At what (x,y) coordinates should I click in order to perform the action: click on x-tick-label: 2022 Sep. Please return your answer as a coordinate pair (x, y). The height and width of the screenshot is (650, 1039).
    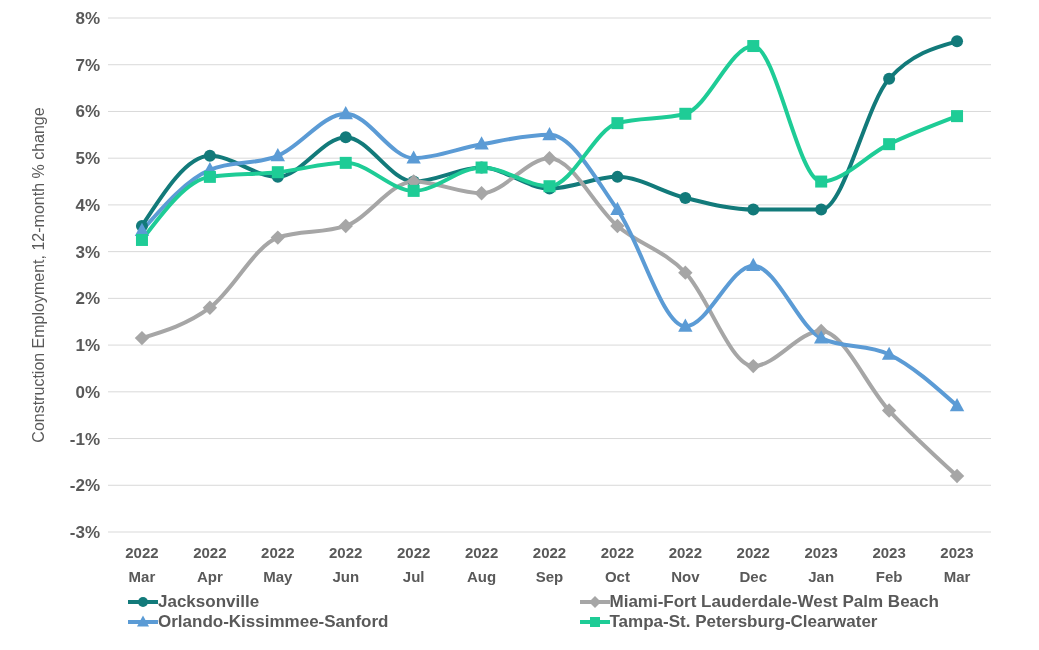
    Looking at the image, I should click on (549, 564).